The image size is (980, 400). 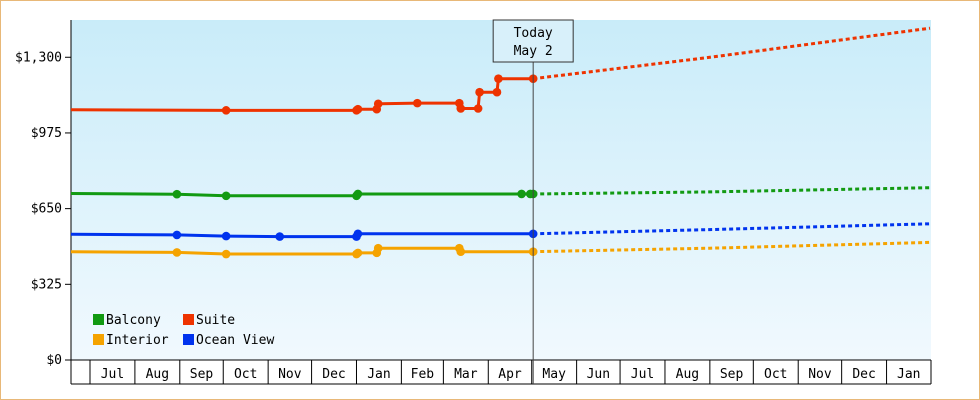 What do you see at coordinates (510, 374) in the screenshot?
I see `x-tick-label: Apr` at bounding box center [510, 374].